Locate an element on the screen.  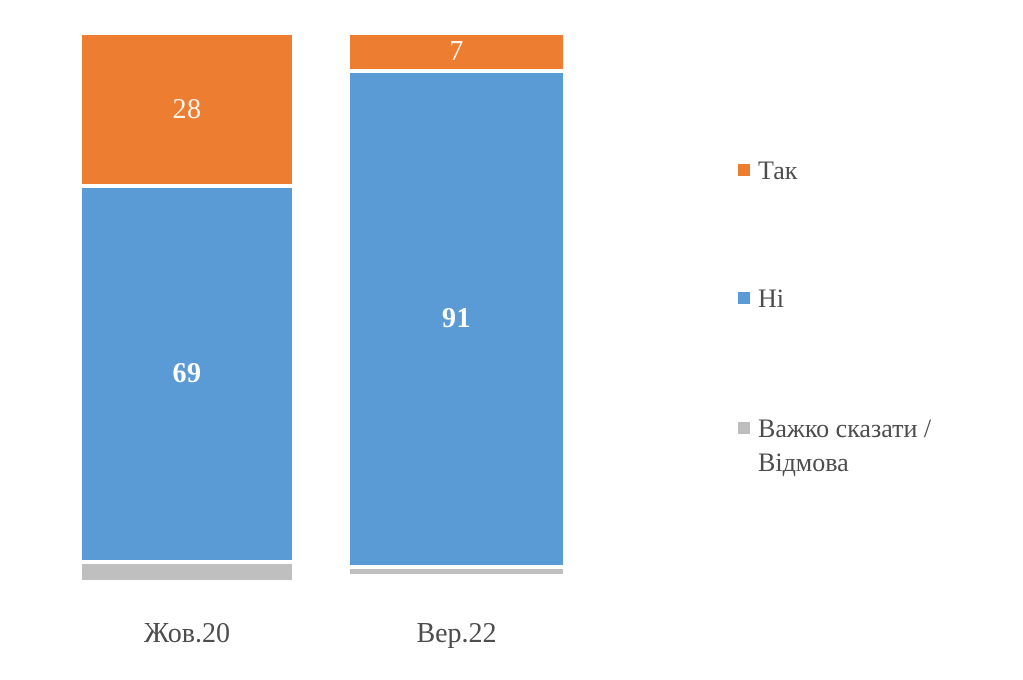
legend-item-vazhko: Важко сказати / Відмова is located at coordinates (858, 446).